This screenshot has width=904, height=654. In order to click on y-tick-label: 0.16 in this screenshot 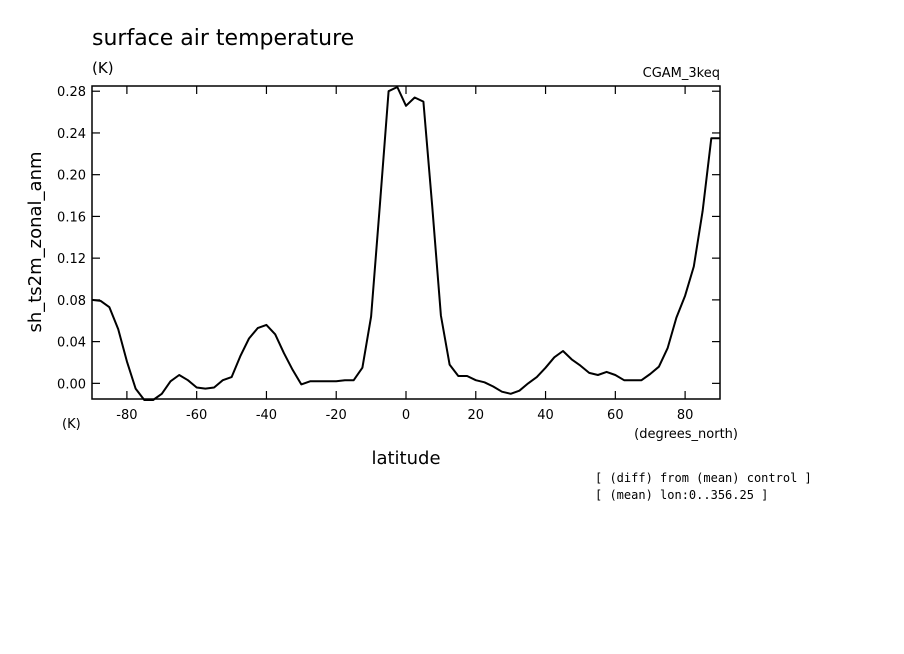, I will do `click(71, 217)`.